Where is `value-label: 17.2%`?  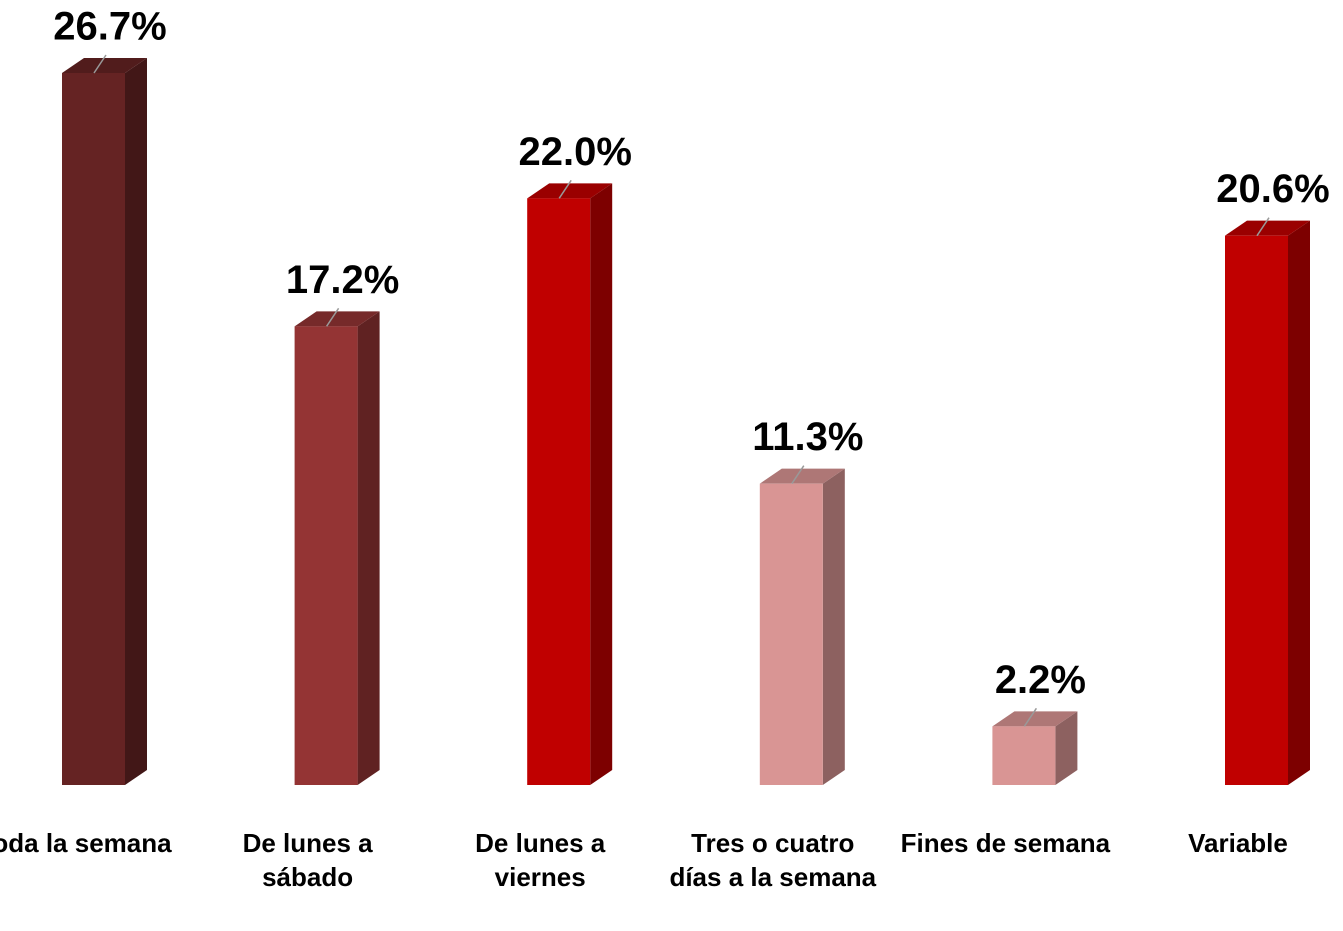 value-label: 17.2% is located at coordinates (342, 280).